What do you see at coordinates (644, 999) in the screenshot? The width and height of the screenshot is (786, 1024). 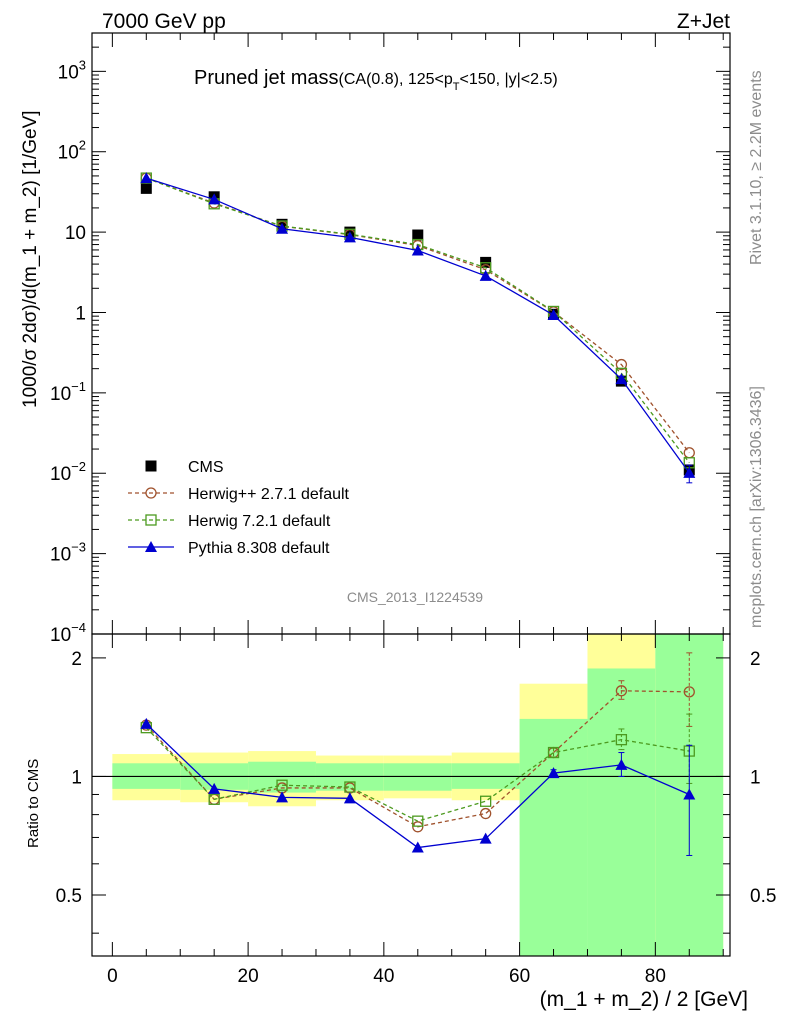 I see `x-axis-label: (m_1 + m_2) / 2 [GeV]` at bounding box center [644, 999].